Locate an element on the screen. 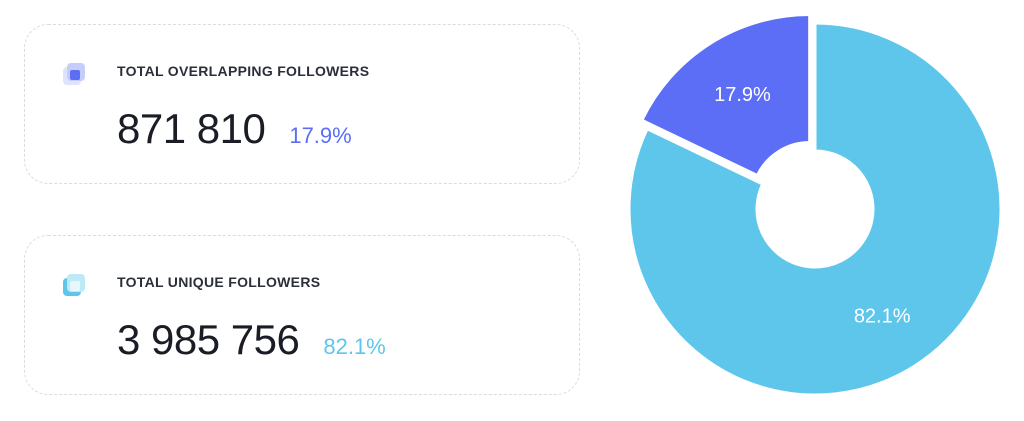  overlapping-followers-value: 871 810 is located at coordinates (191, 128).